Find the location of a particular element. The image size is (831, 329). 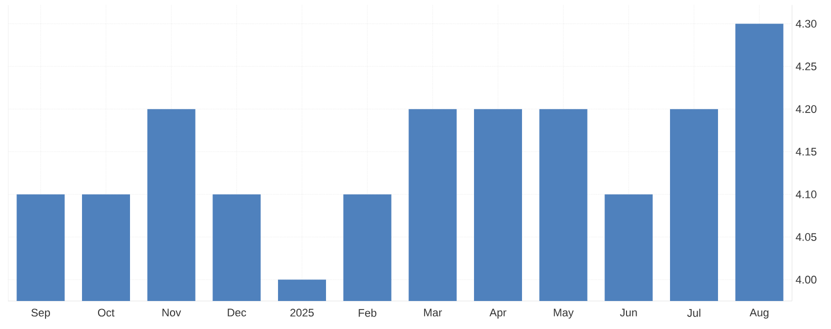

y-tick-label: 4.20 is located at coordinates (806, 109).